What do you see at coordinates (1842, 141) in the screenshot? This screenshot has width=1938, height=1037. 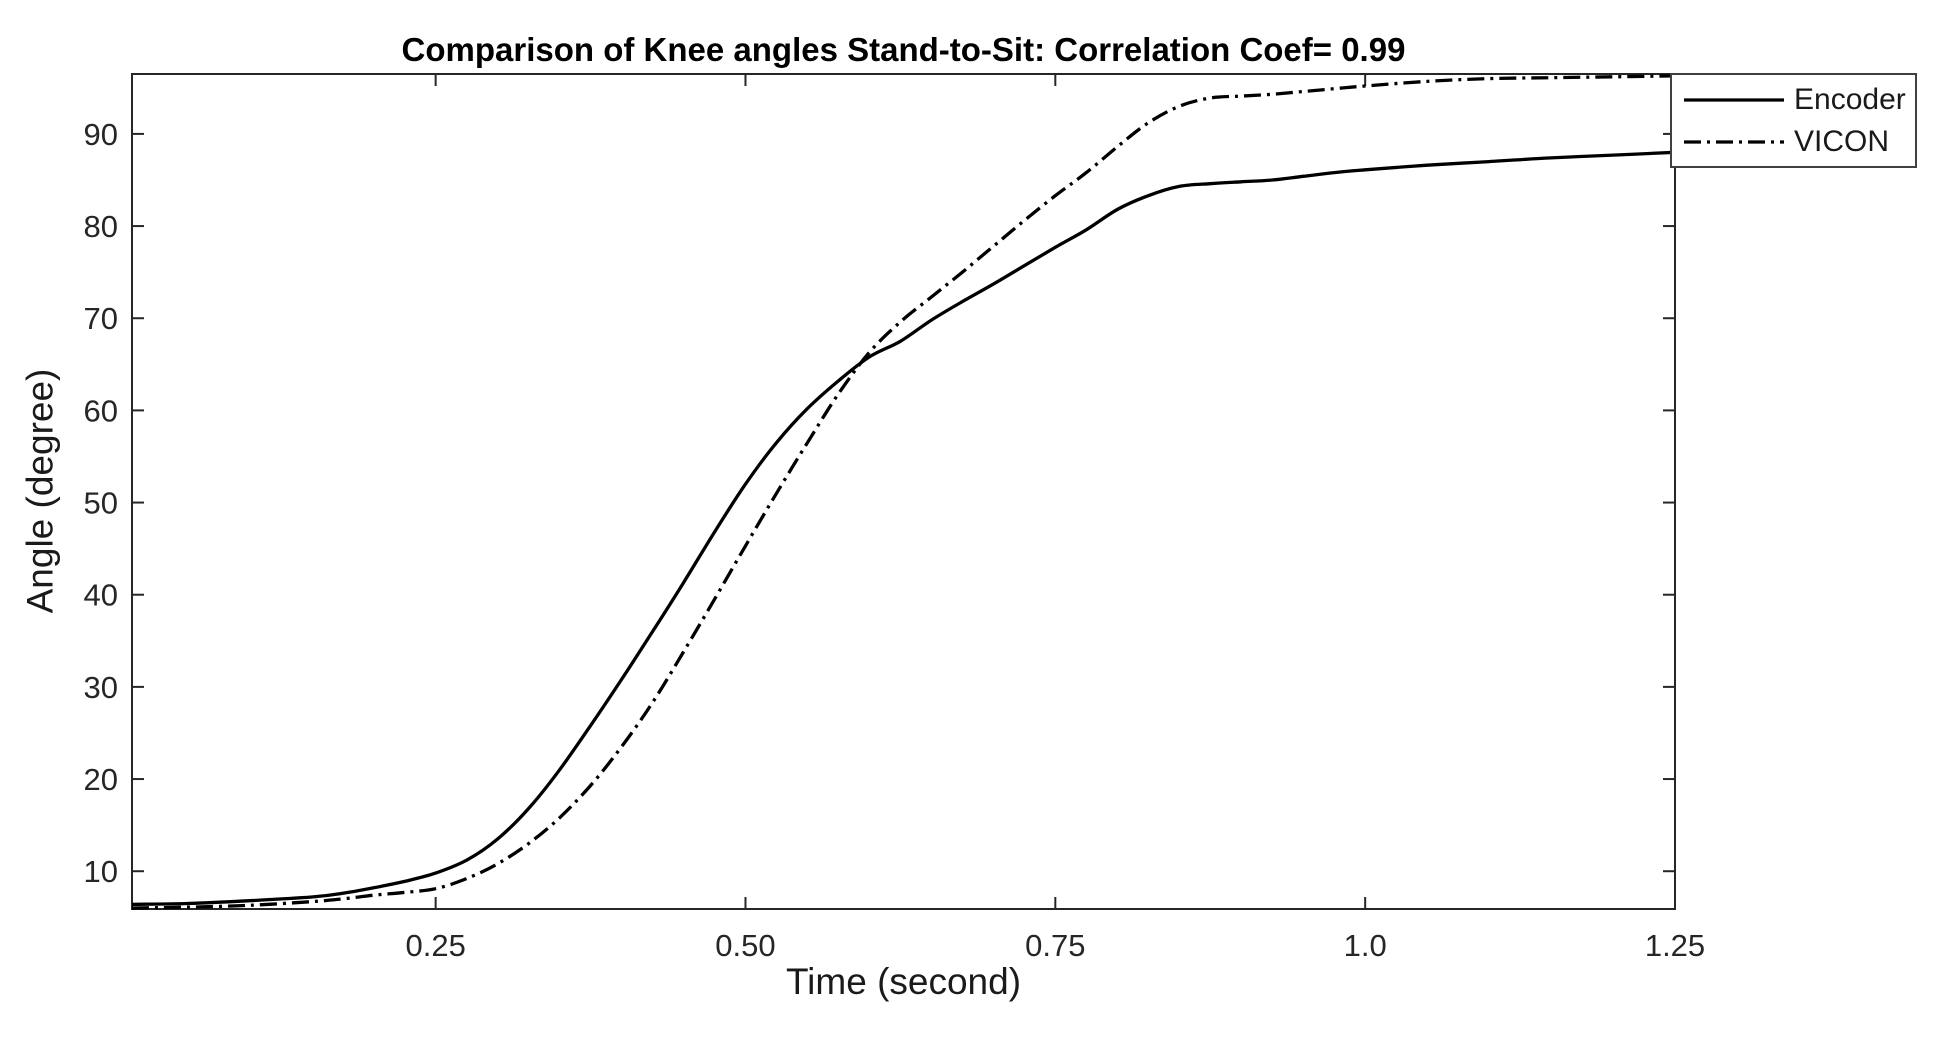 I see `legend-label-vicon: VICON` at bounding box center [1842, 141].